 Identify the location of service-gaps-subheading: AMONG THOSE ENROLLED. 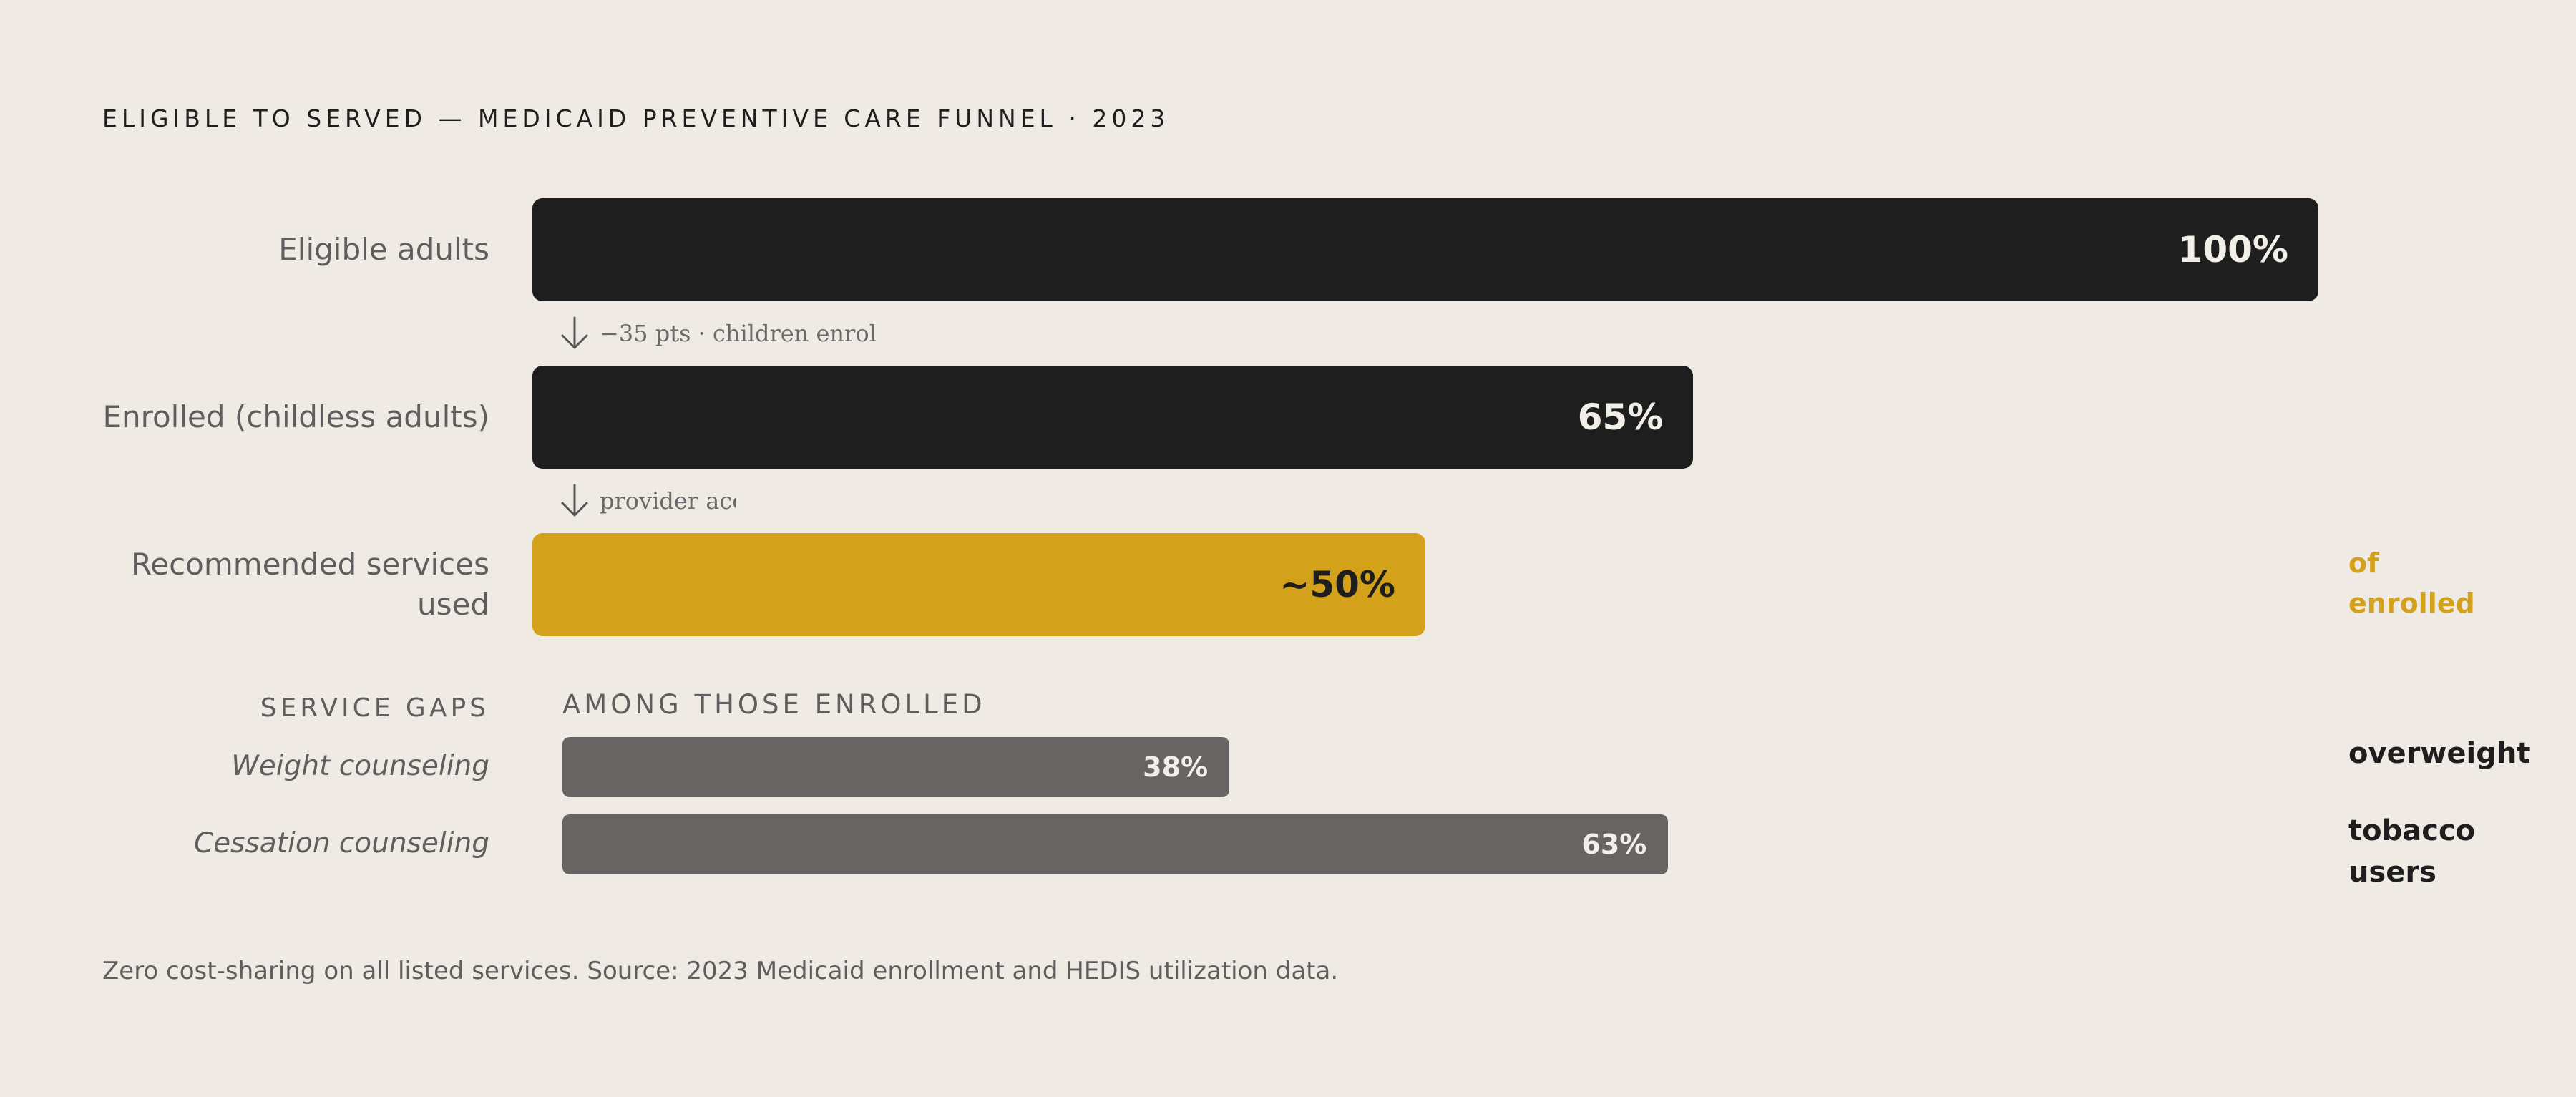
(774, 704).